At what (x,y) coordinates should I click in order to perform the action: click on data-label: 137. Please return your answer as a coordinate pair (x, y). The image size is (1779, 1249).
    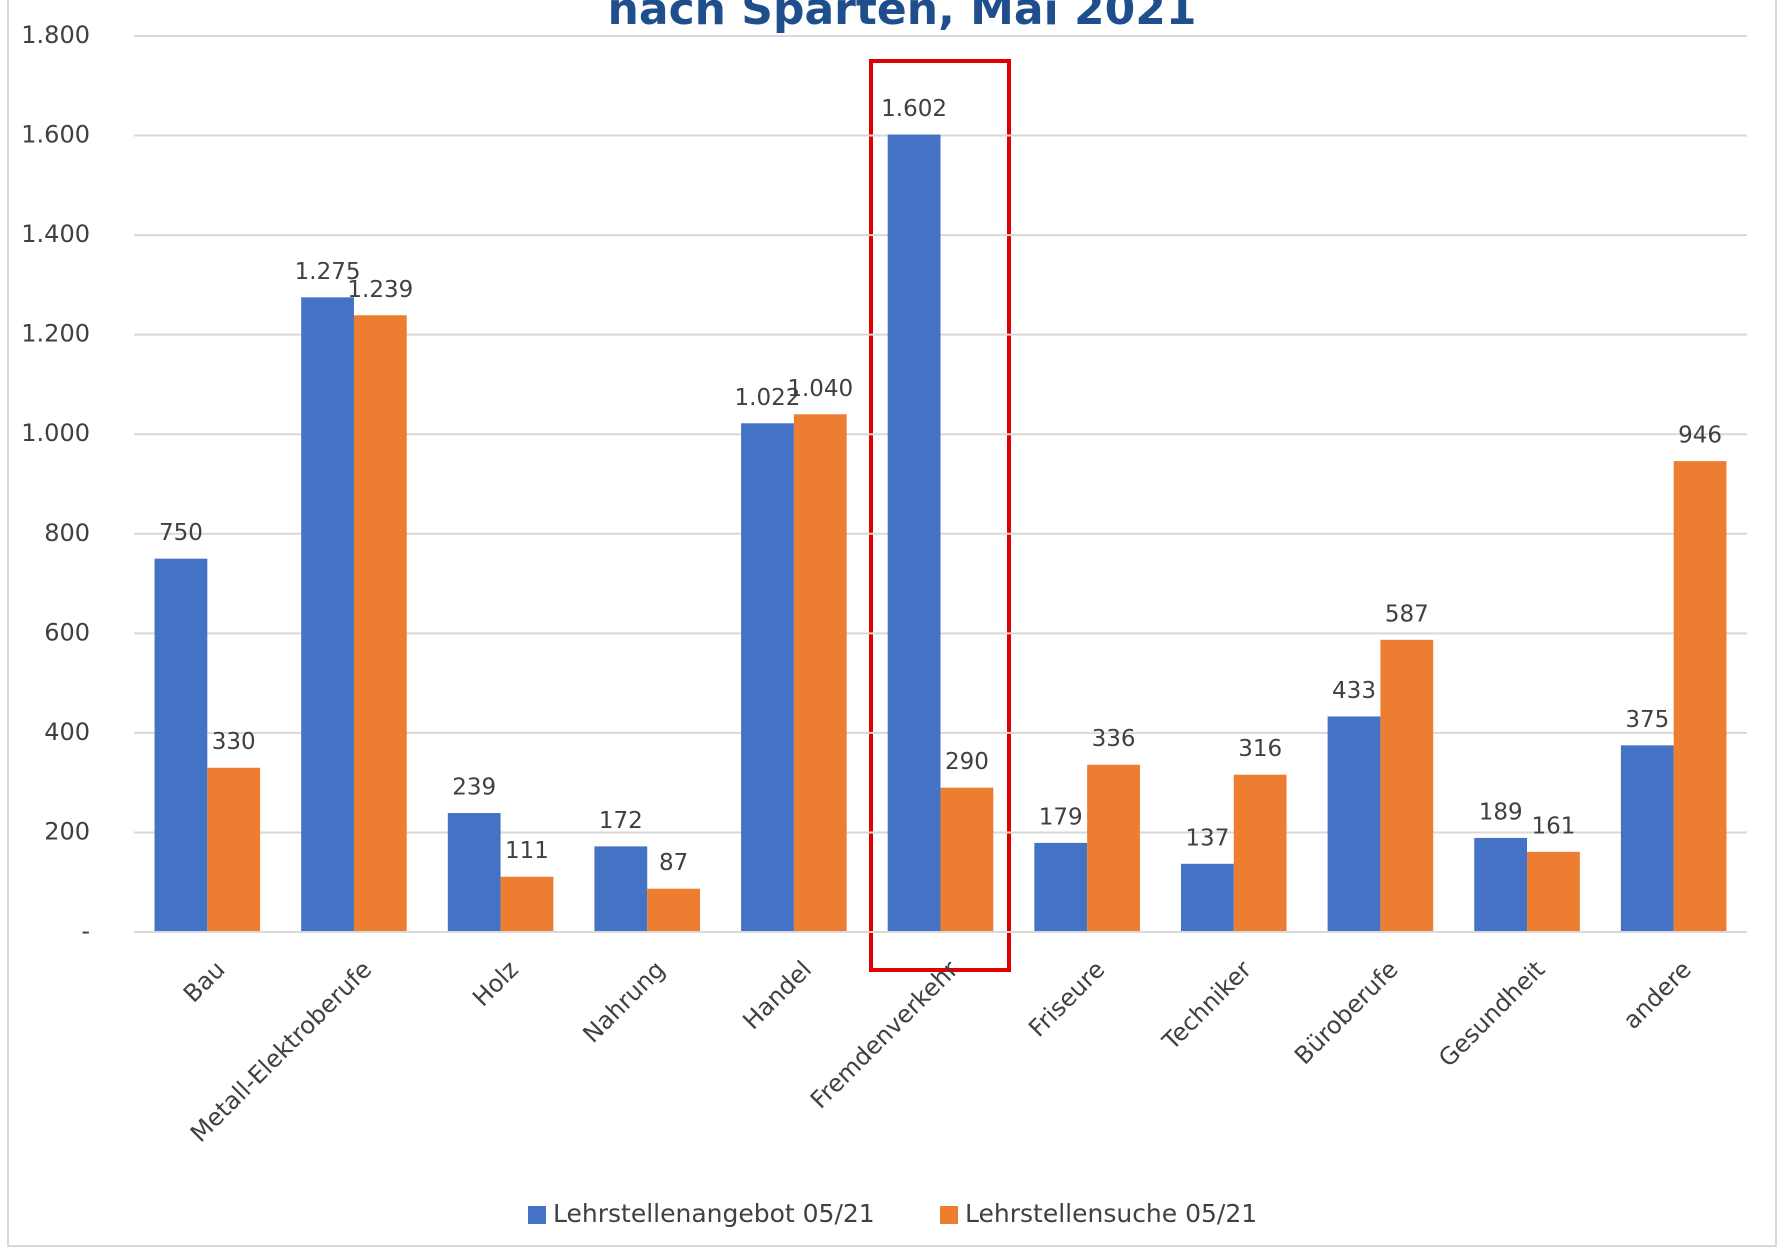
    Looking at the image, I should click on (1207, 838).